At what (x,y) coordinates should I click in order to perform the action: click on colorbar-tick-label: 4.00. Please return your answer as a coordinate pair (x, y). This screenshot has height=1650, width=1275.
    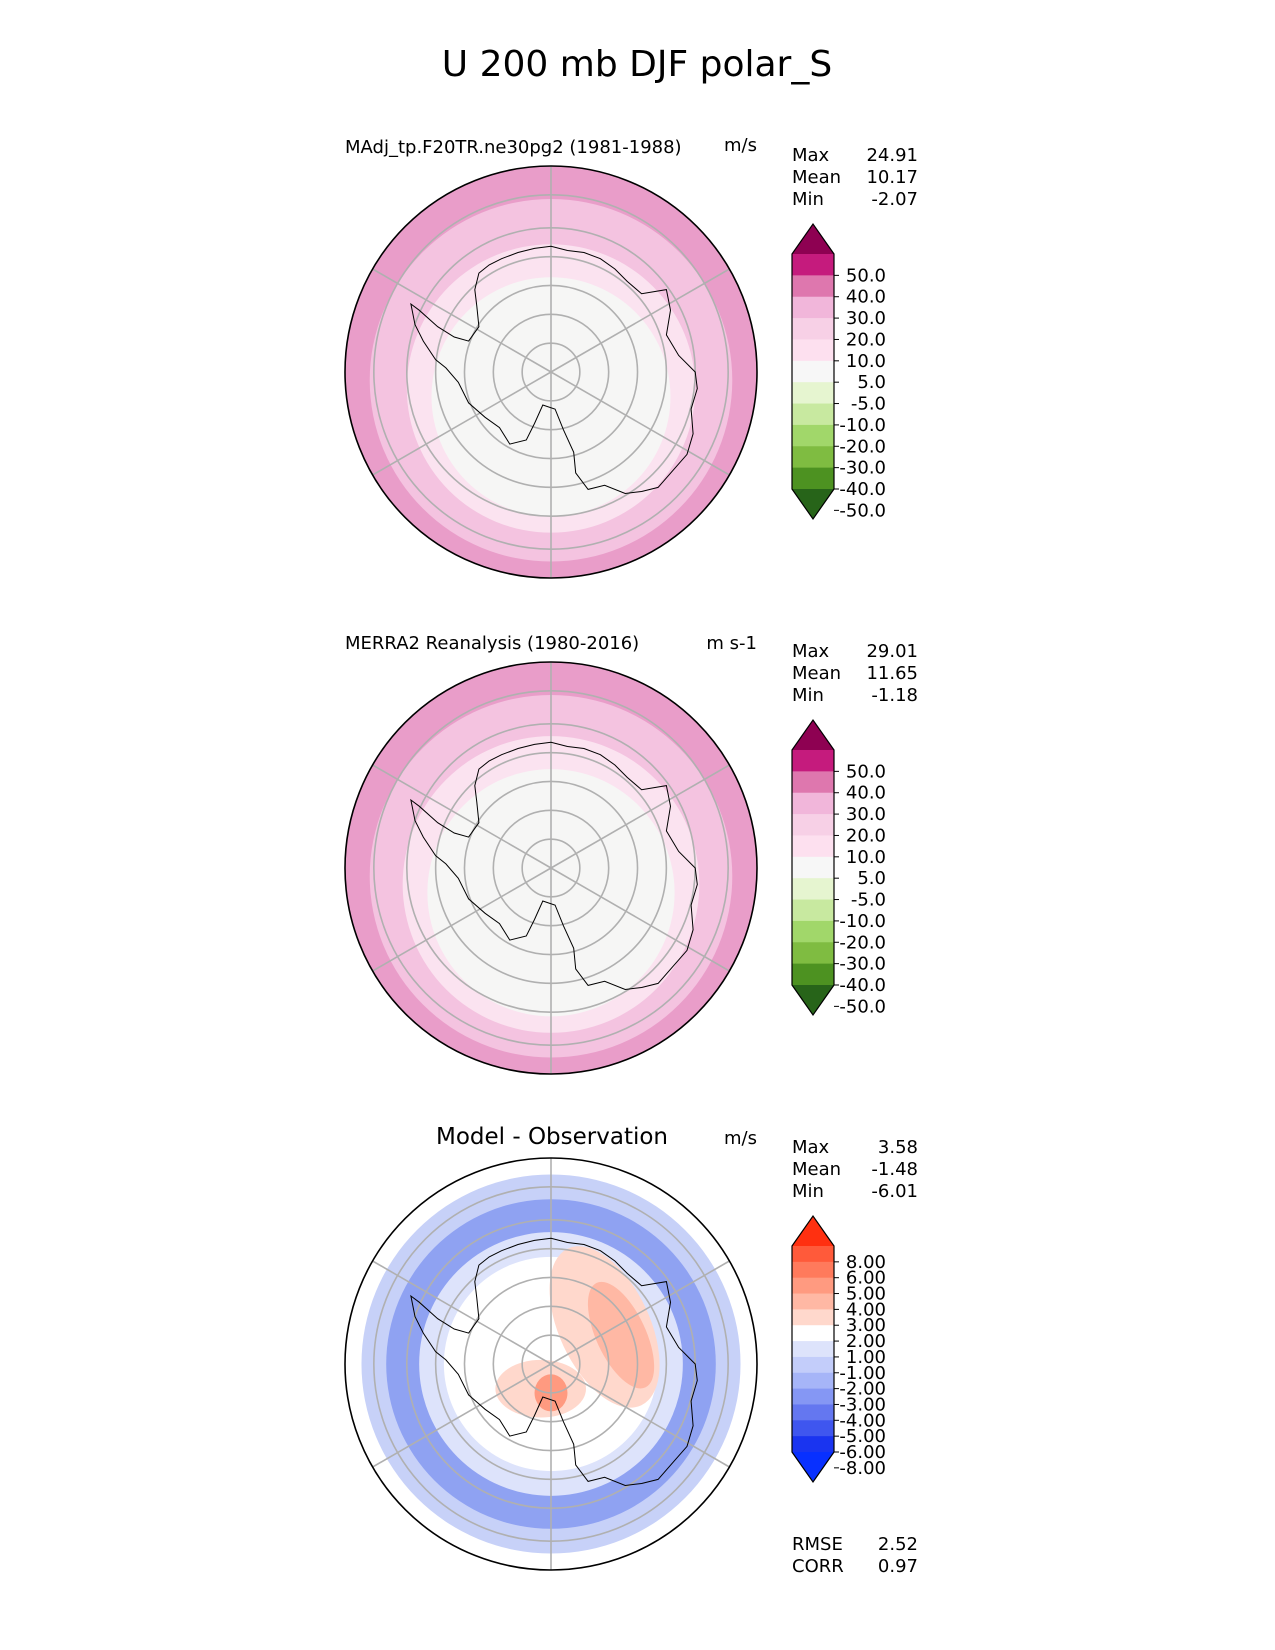
    Looking at the image, I should click on (866, 1309).